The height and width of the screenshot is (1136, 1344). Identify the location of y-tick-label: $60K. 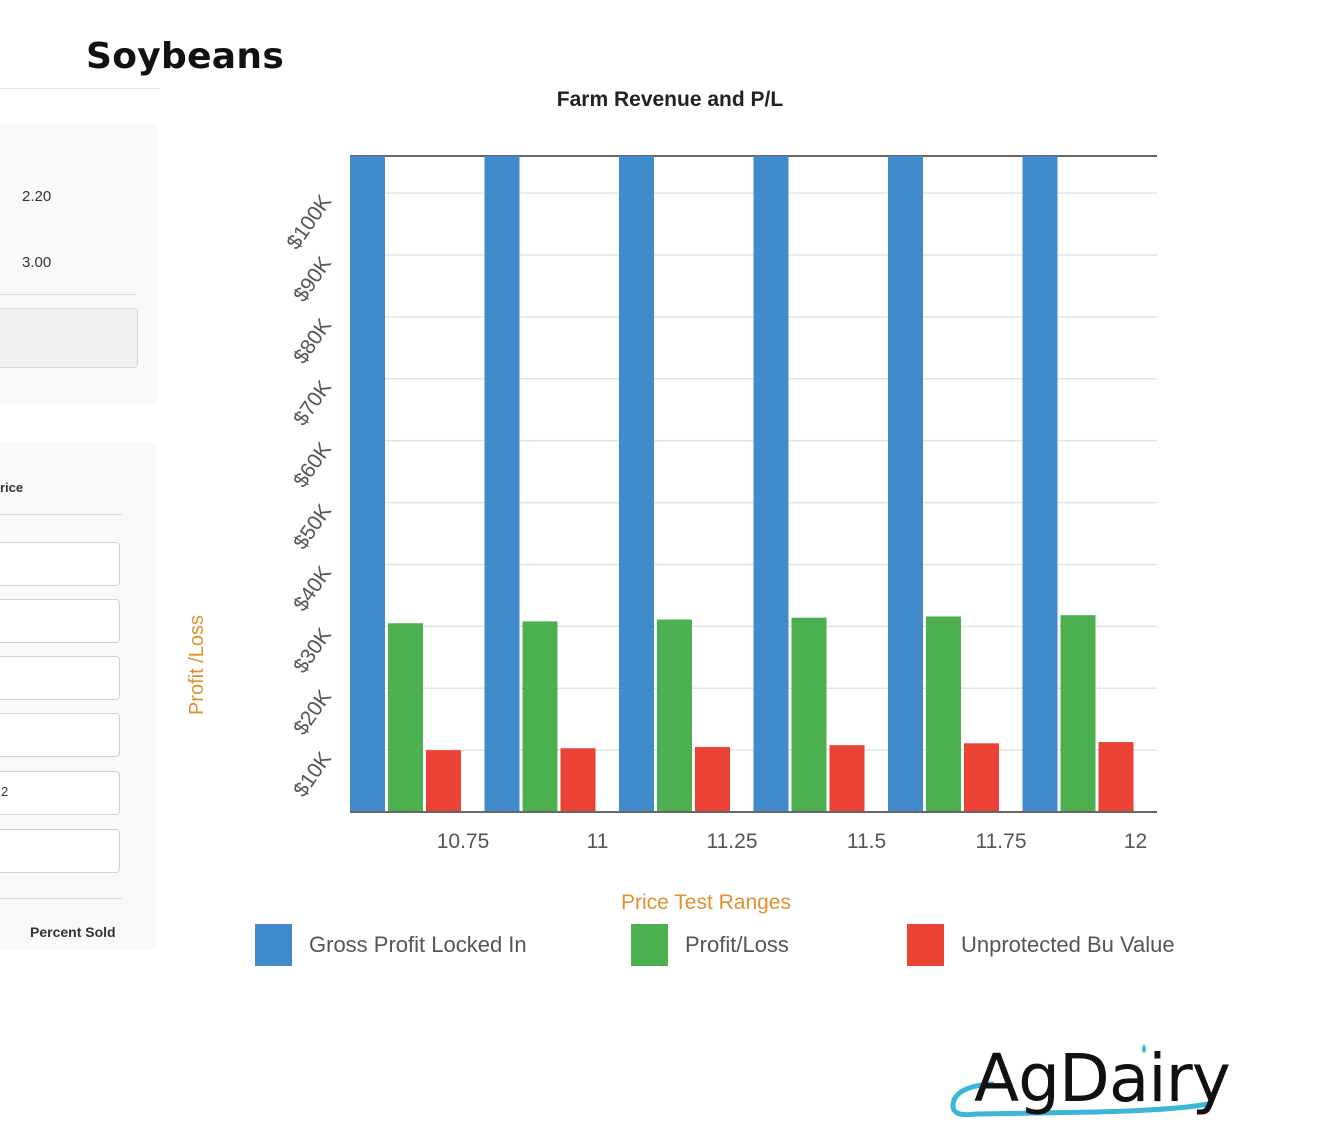
(312, 464).